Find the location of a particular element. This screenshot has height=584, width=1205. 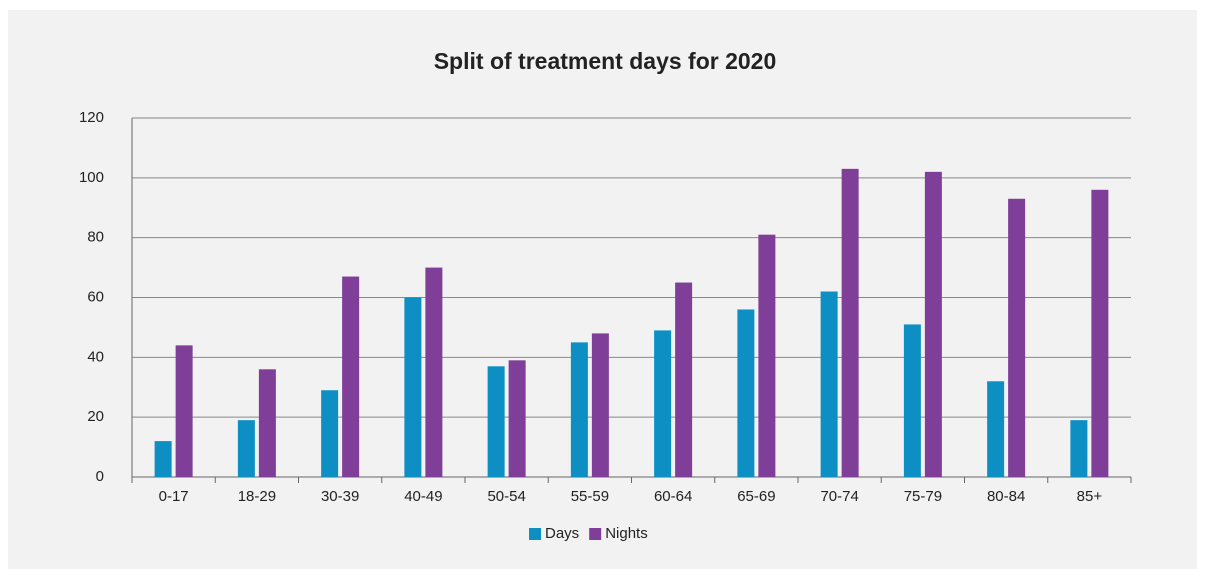

x-tick-label: 30-39 is located at coordinates (340, 496).